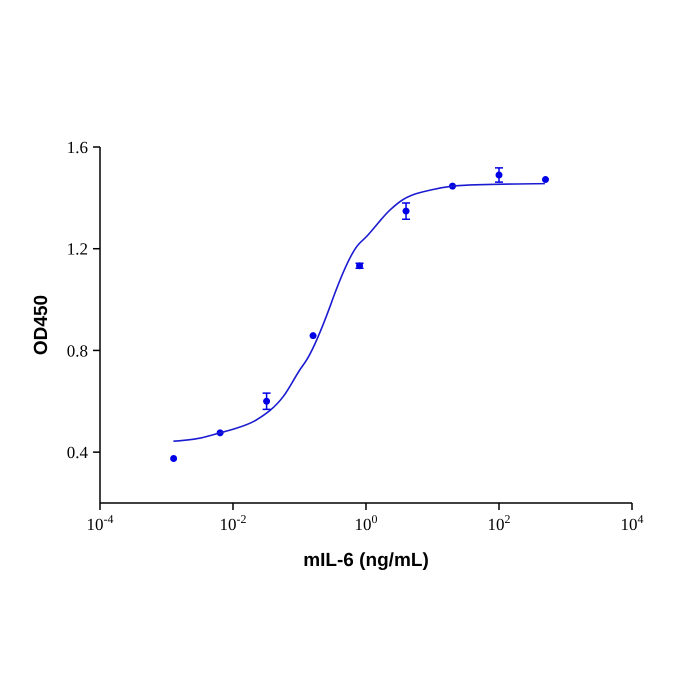 The width and height of the screenshot is (700, 700). What do you see at coordinates (366, 560) in the screenshot?
I see `x-axis-title: mIL-6 (ng/mL)` at bounding box center [366, 560].